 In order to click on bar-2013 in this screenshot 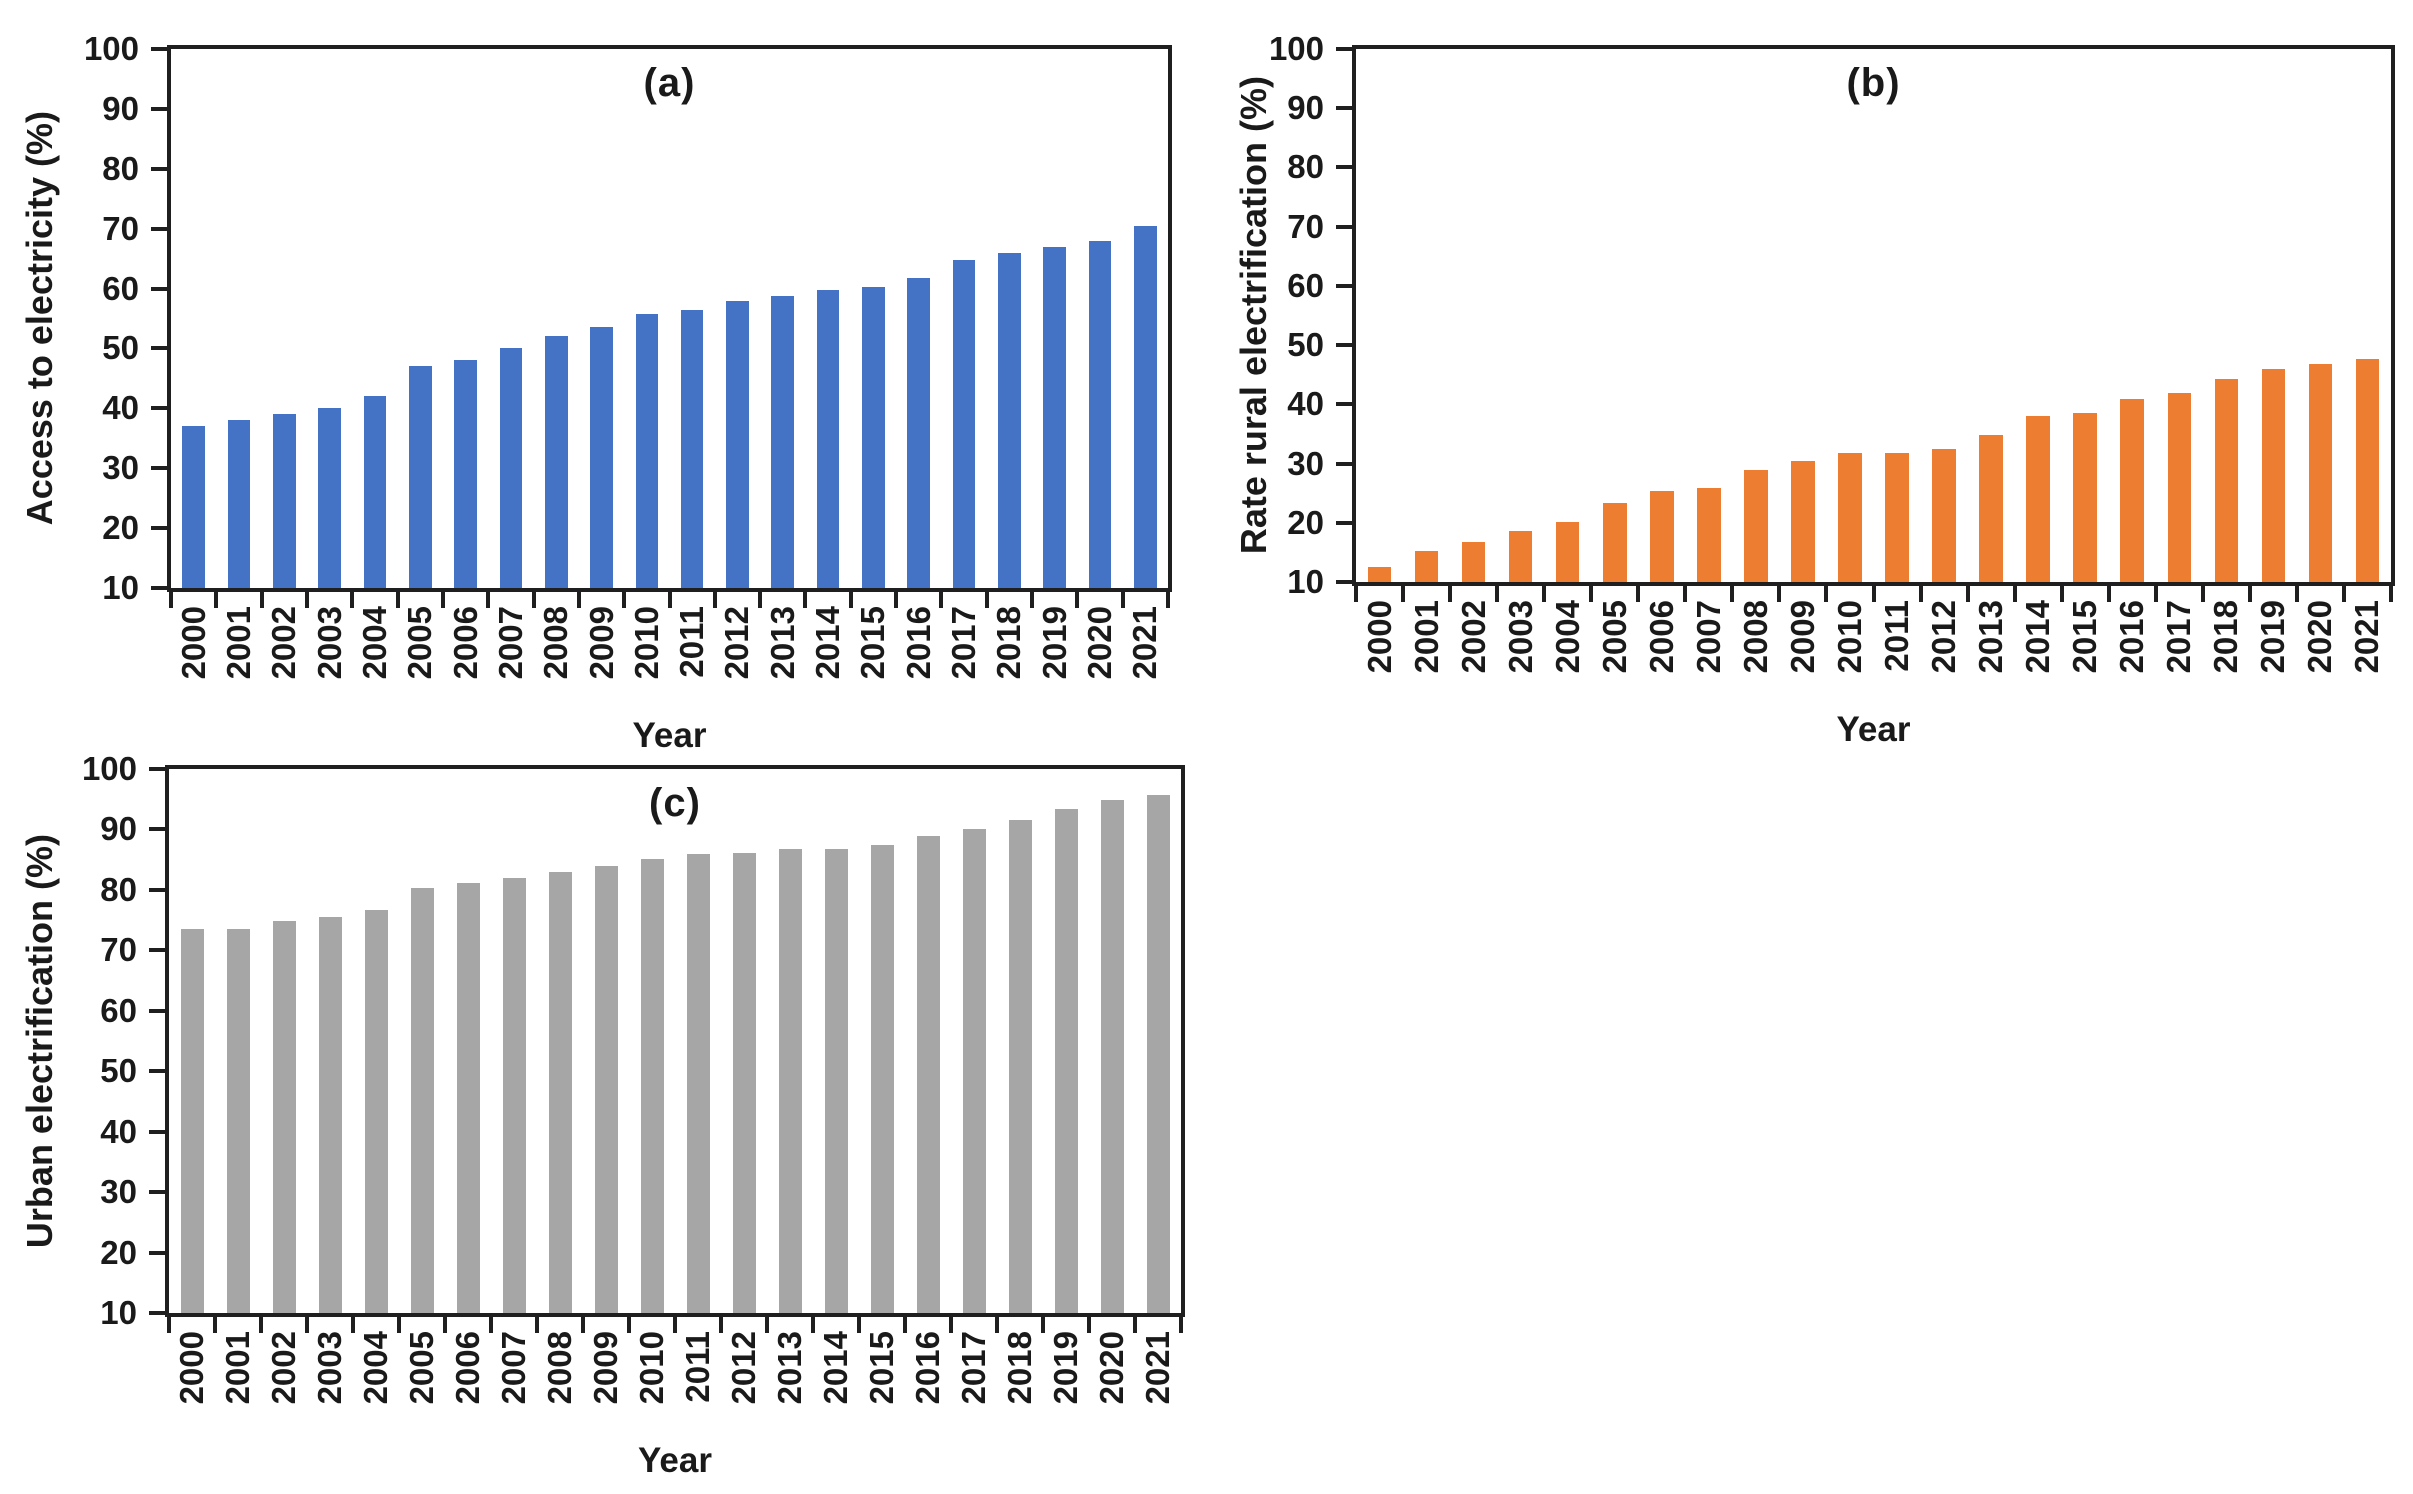, I will do `click(790, 1080)`.